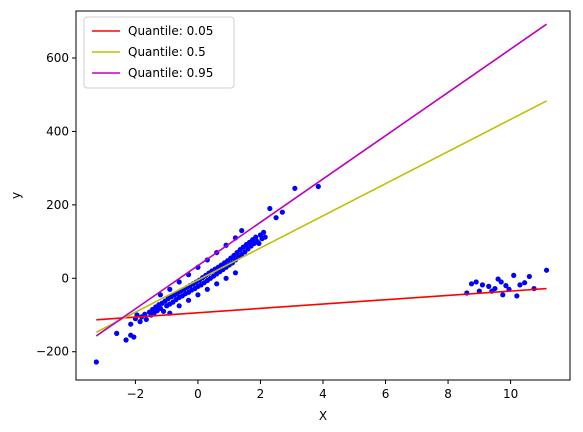 This screenshot has width=583, height=432. What do you see at coordinates (386, 394) in the screenshot?
I see `x-tick-label: 6` at bounding box center [386, 394].